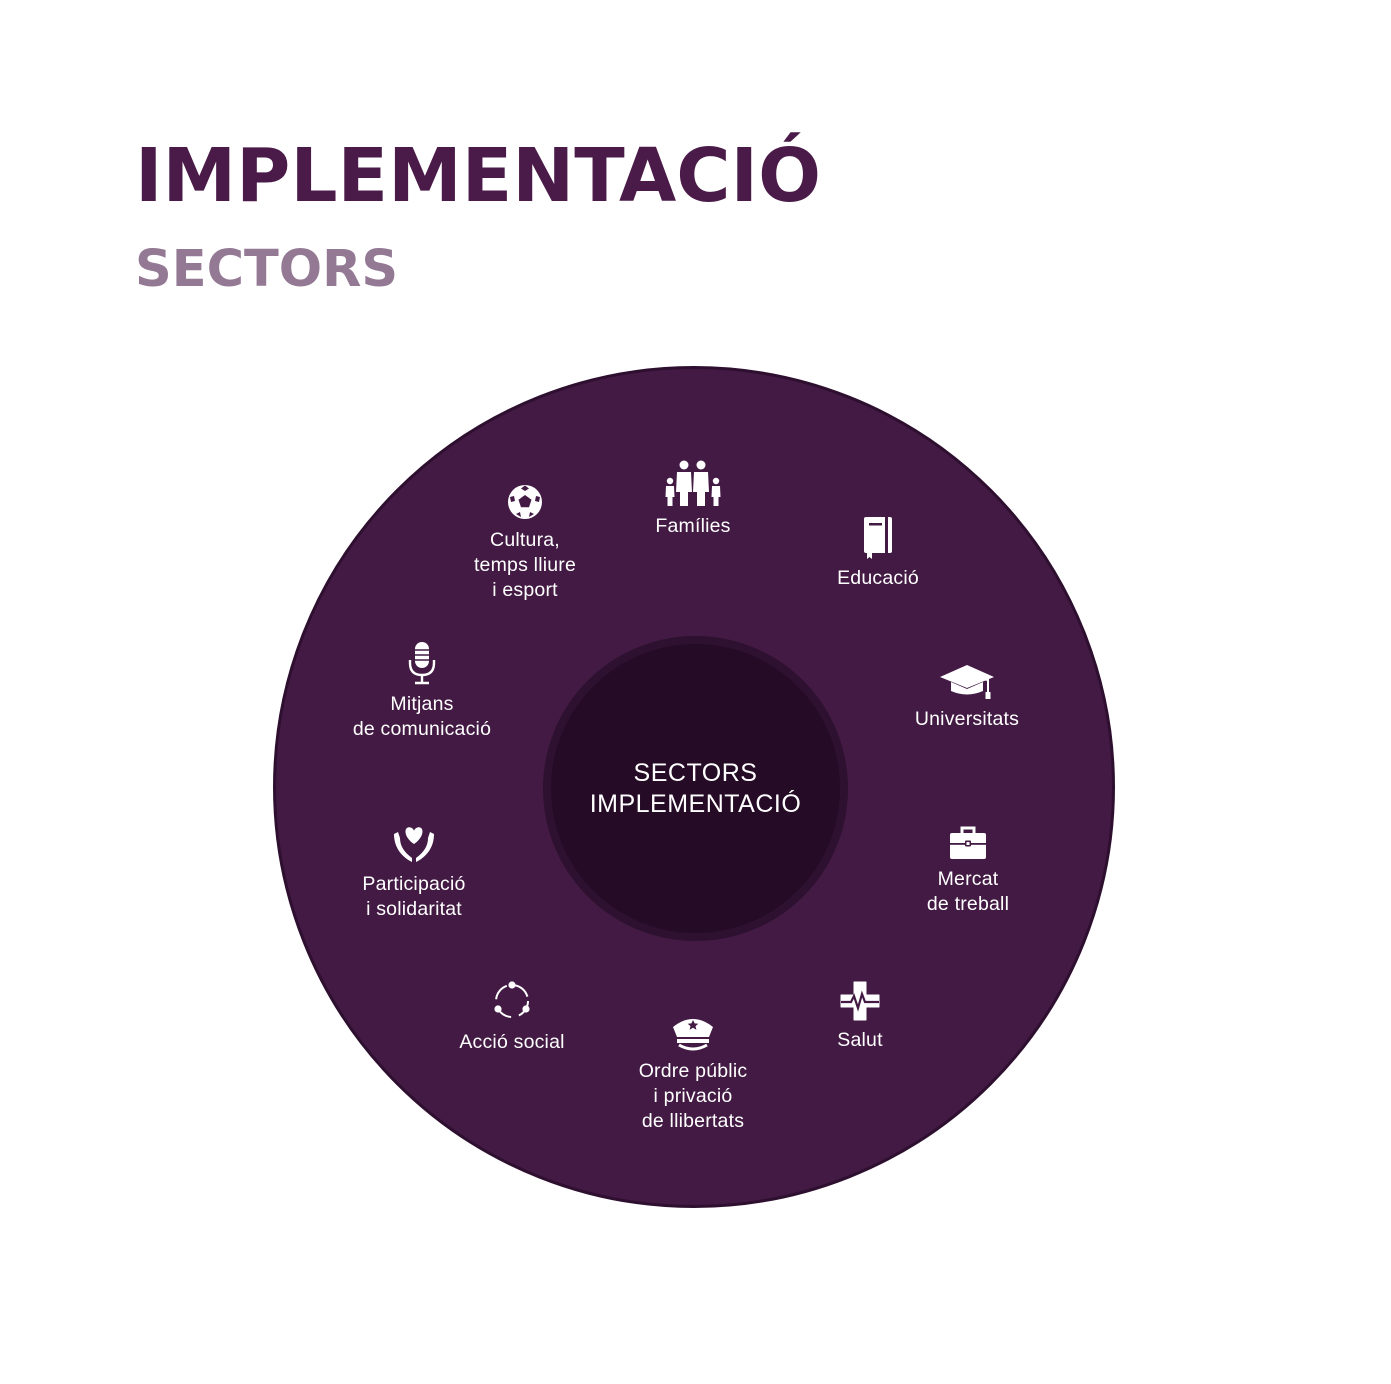 The width and height of the screenshot is (1391, 1384). Describe the element at coordinates (967, 682) in the screenshot. I see `graduation-cap-icon` at that location.